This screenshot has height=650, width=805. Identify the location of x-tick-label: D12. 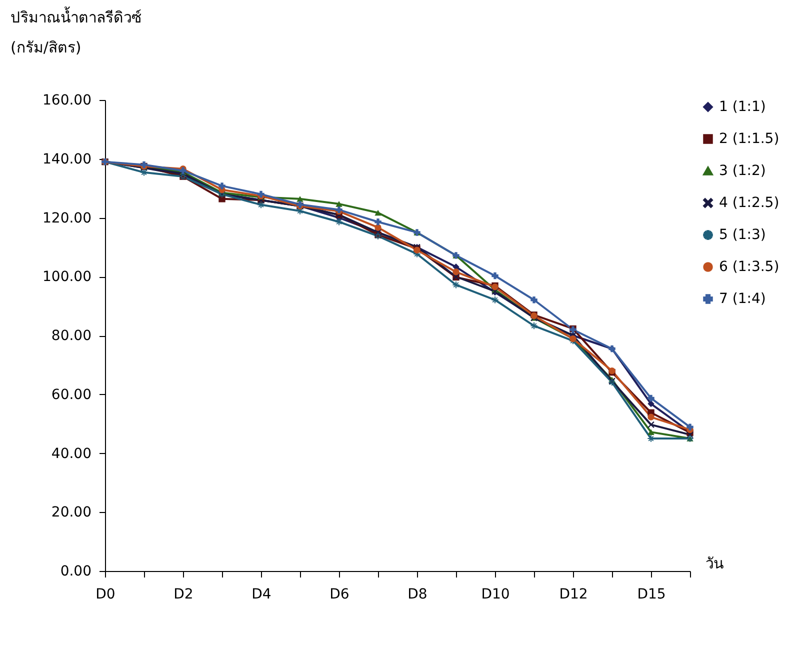
(573, 594).